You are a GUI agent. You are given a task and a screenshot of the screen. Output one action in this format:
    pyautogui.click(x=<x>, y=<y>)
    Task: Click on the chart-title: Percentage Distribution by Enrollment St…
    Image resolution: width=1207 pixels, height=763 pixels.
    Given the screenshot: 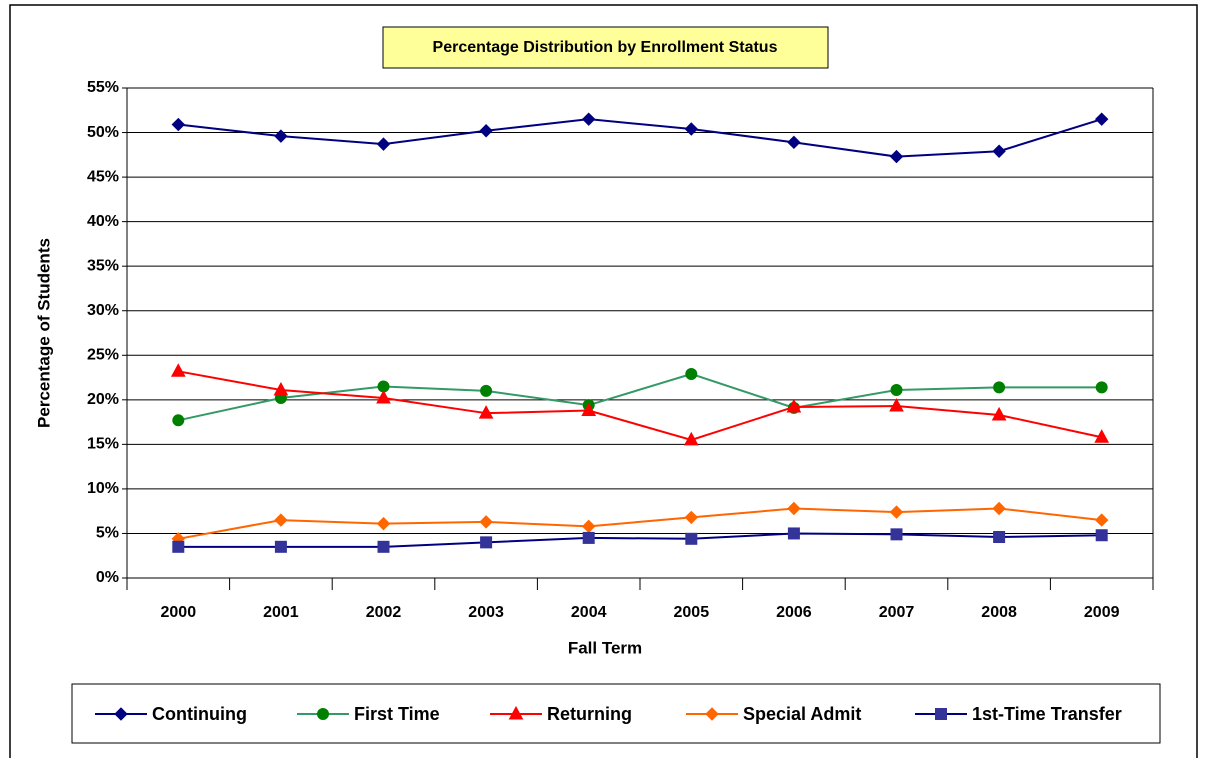 What is the action you would take?
    pyautogui.click(x=605, y=47)
    